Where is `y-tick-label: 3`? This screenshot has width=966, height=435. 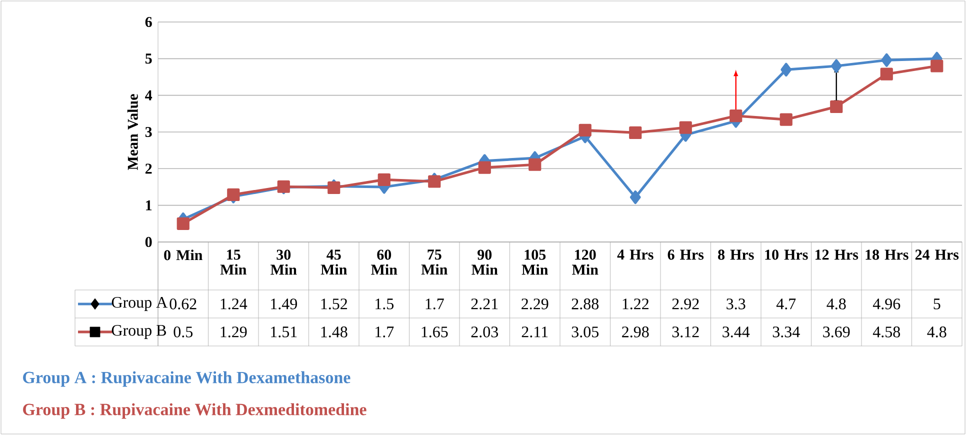 y-tick-label: 3 is located at coordinates (148, 132).